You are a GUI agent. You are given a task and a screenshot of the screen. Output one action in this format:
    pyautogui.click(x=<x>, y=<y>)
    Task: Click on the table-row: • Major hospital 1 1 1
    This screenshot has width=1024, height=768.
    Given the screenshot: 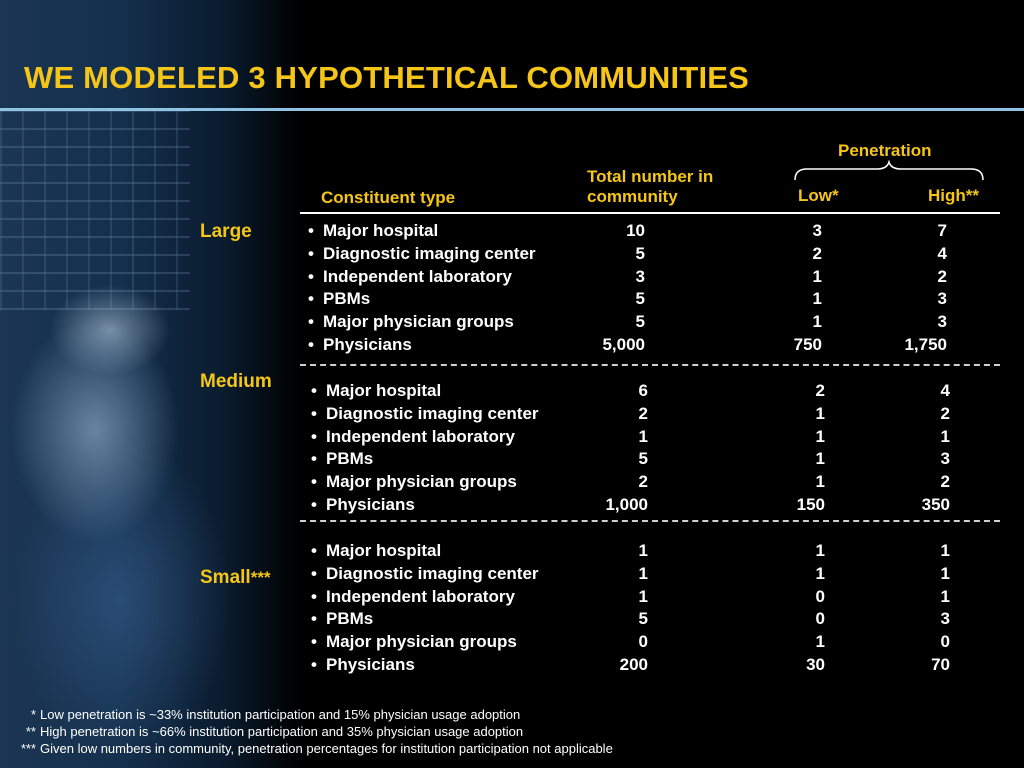 What is the action you would take?
    pyautogui.click(x=655, y=550)
    